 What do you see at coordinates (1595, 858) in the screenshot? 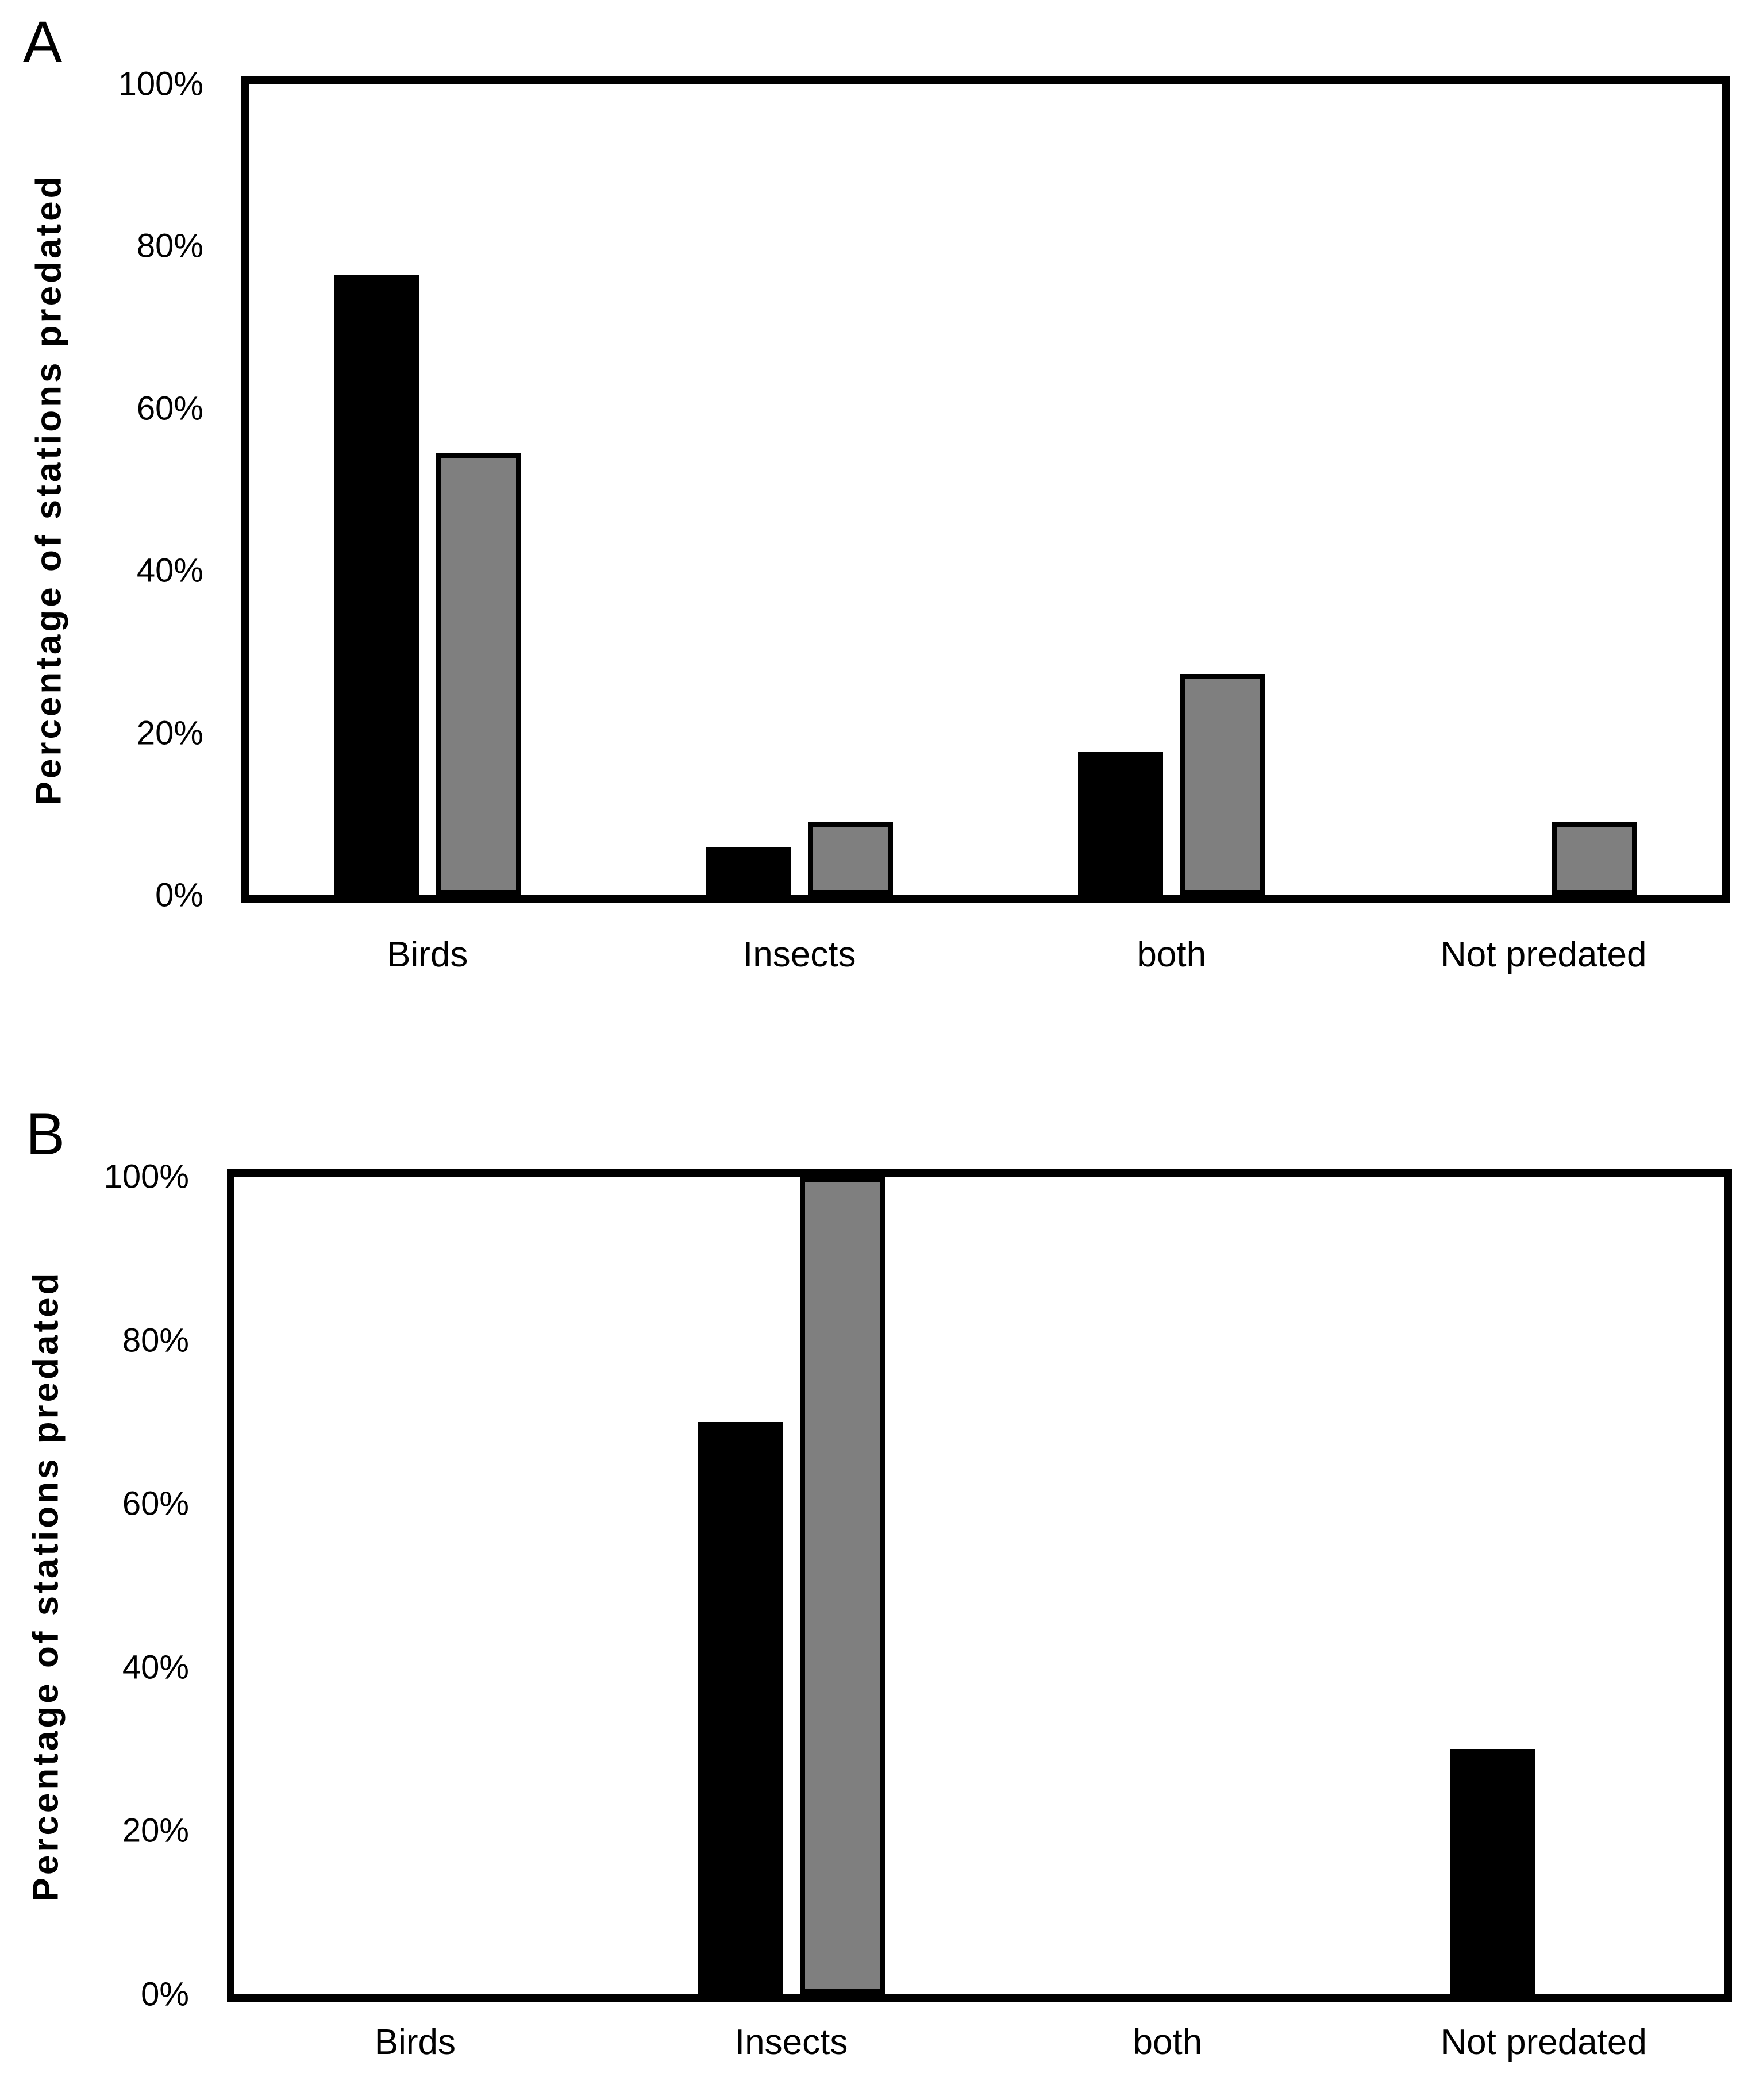
I see `bar-grey-not-predated` at bounding box center [1595, 858].